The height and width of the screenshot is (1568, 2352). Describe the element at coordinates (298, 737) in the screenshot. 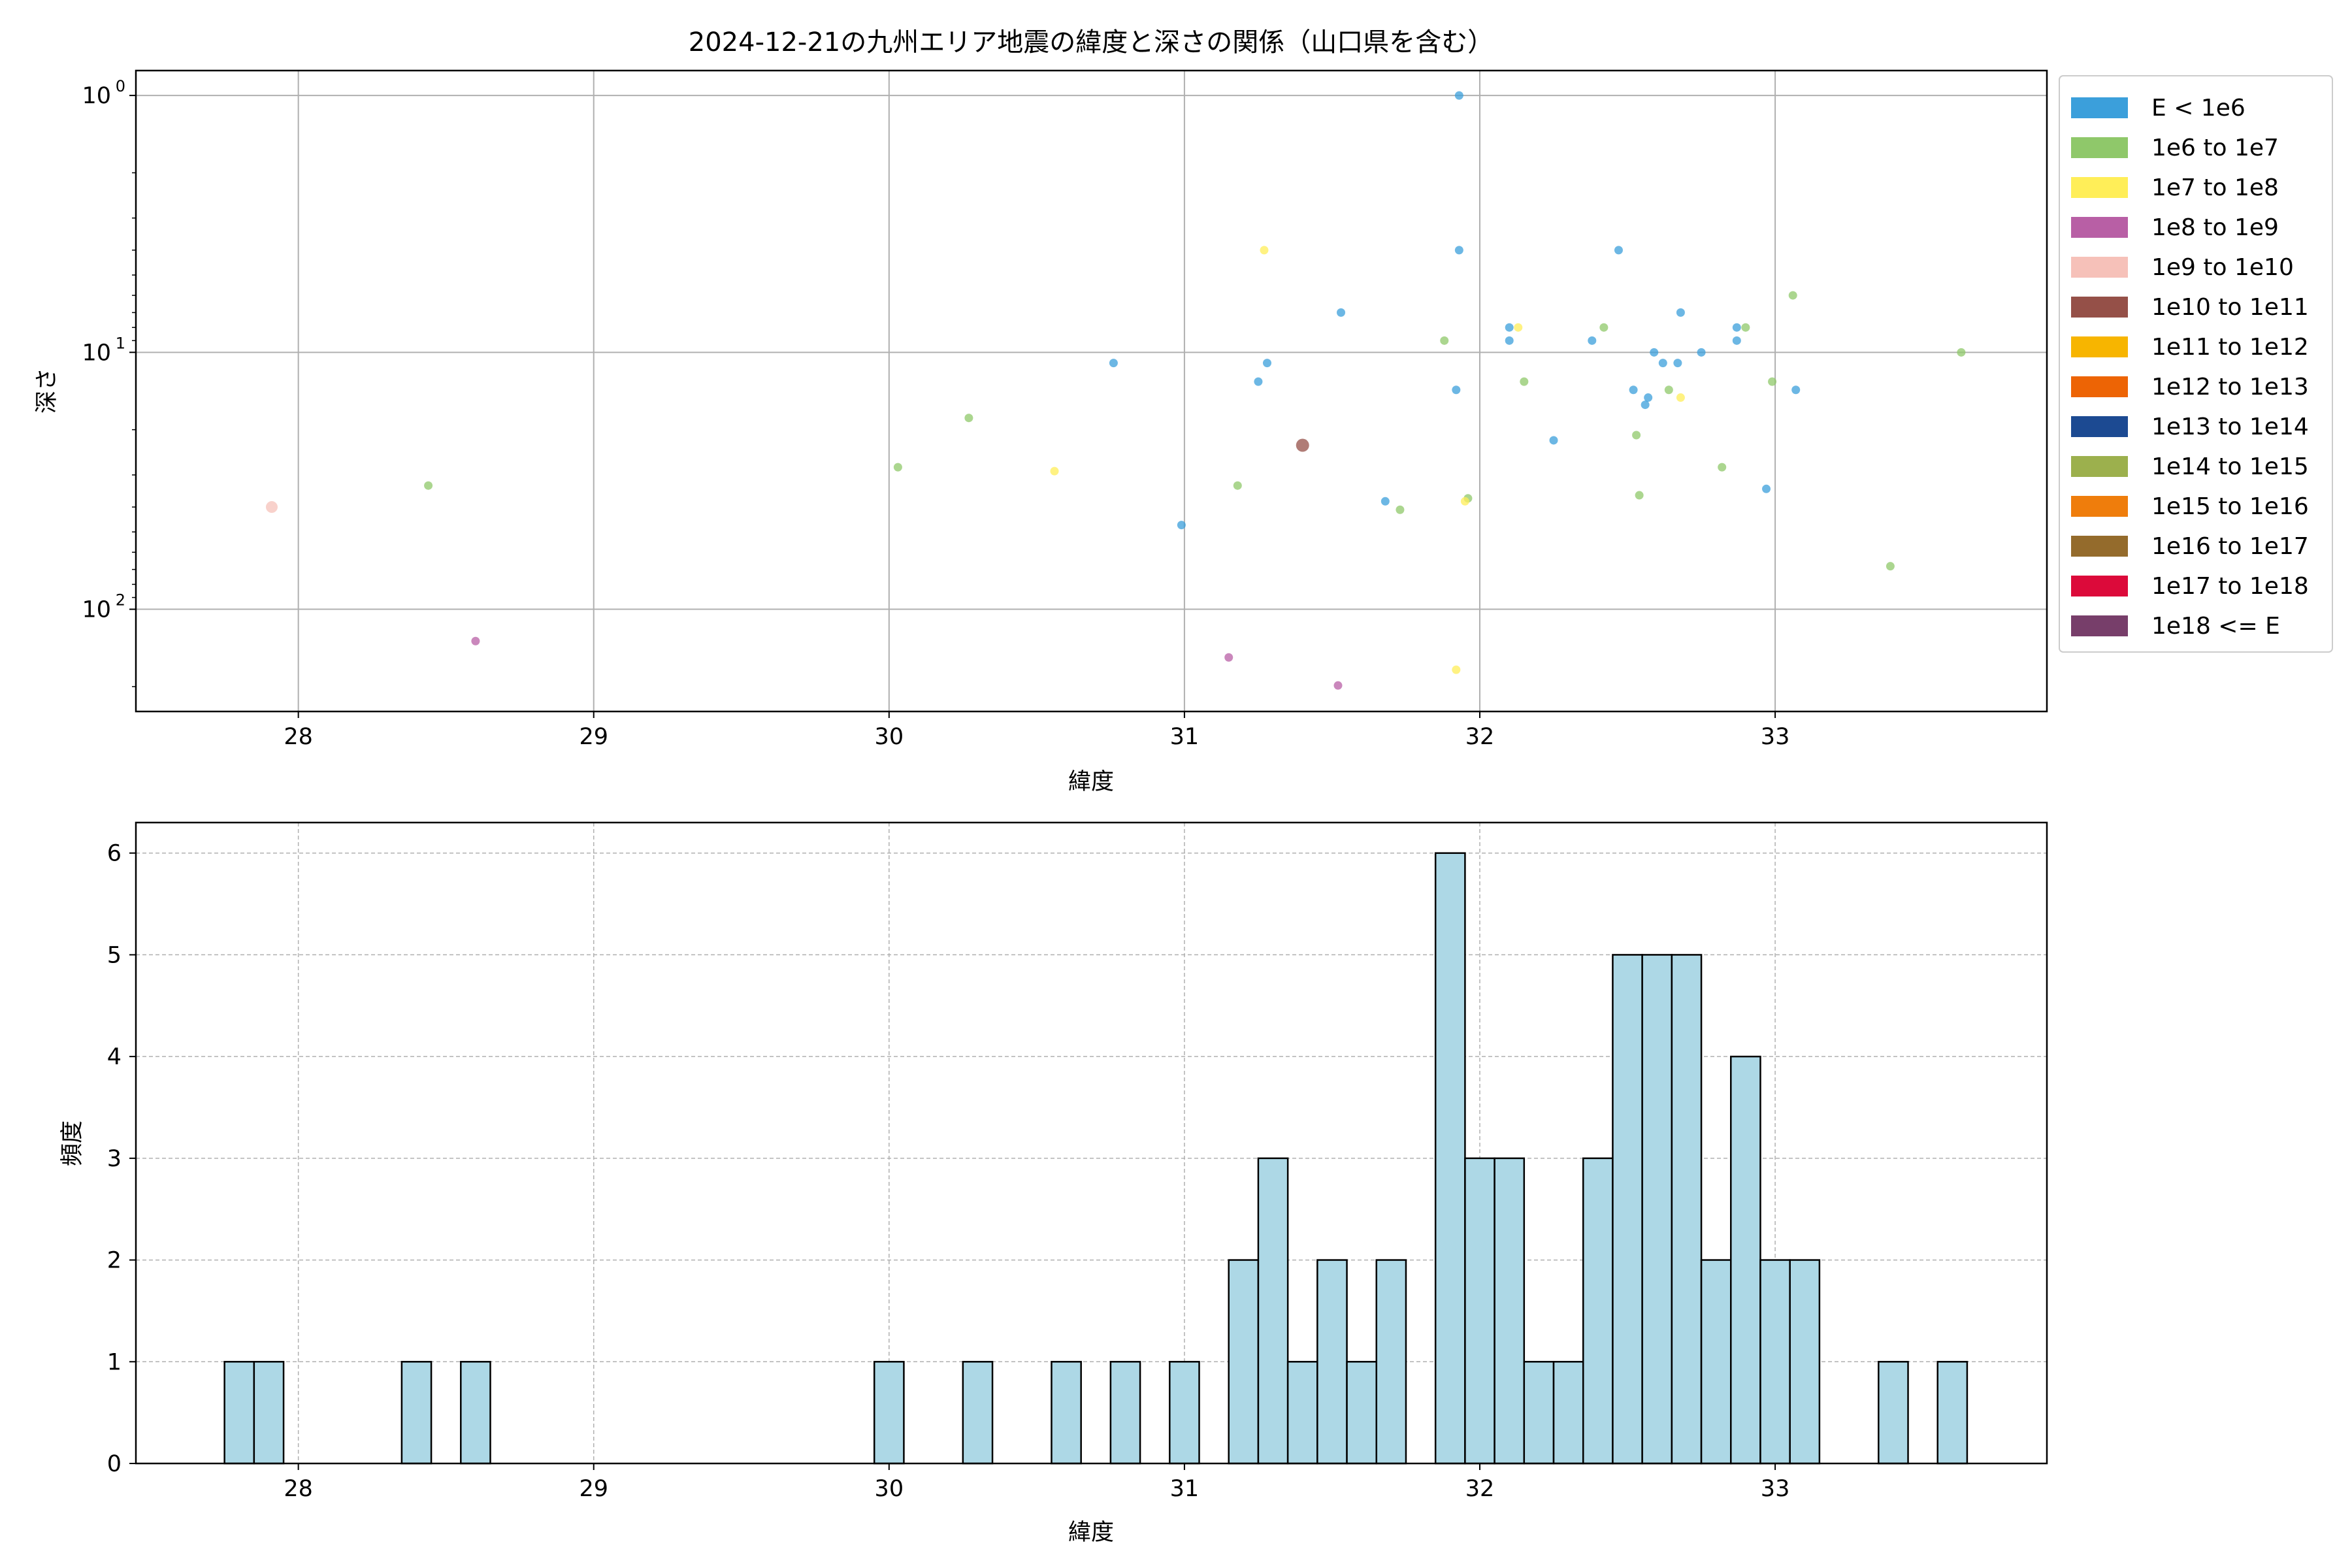

I see `scatter-x-tick-label: 28` at that location.